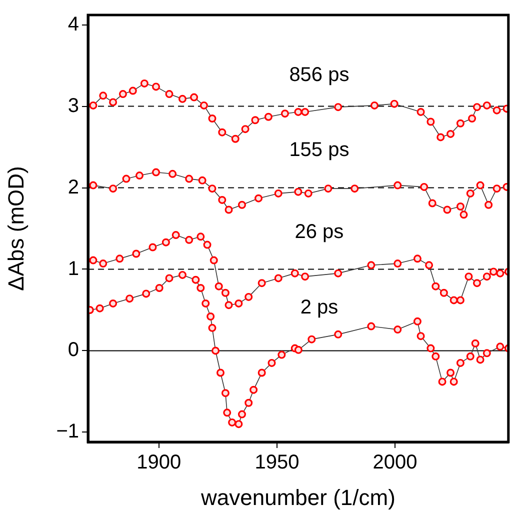 The width and height of the screenshot is (514, 516). I want to click on series-label: 856 ps, so click(319, 75).